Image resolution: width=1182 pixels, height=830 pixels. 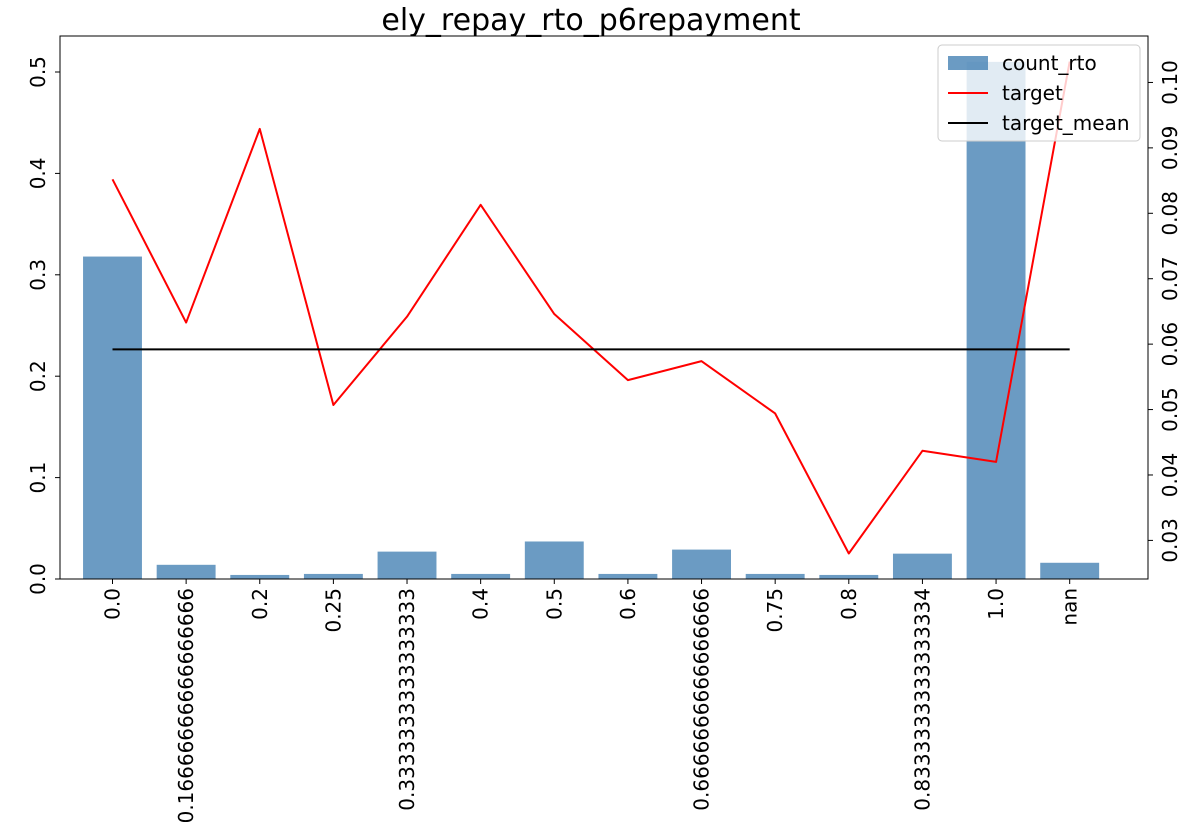 I want to click on y-left-tick-label: 0.0, so click(x=38, y=579).